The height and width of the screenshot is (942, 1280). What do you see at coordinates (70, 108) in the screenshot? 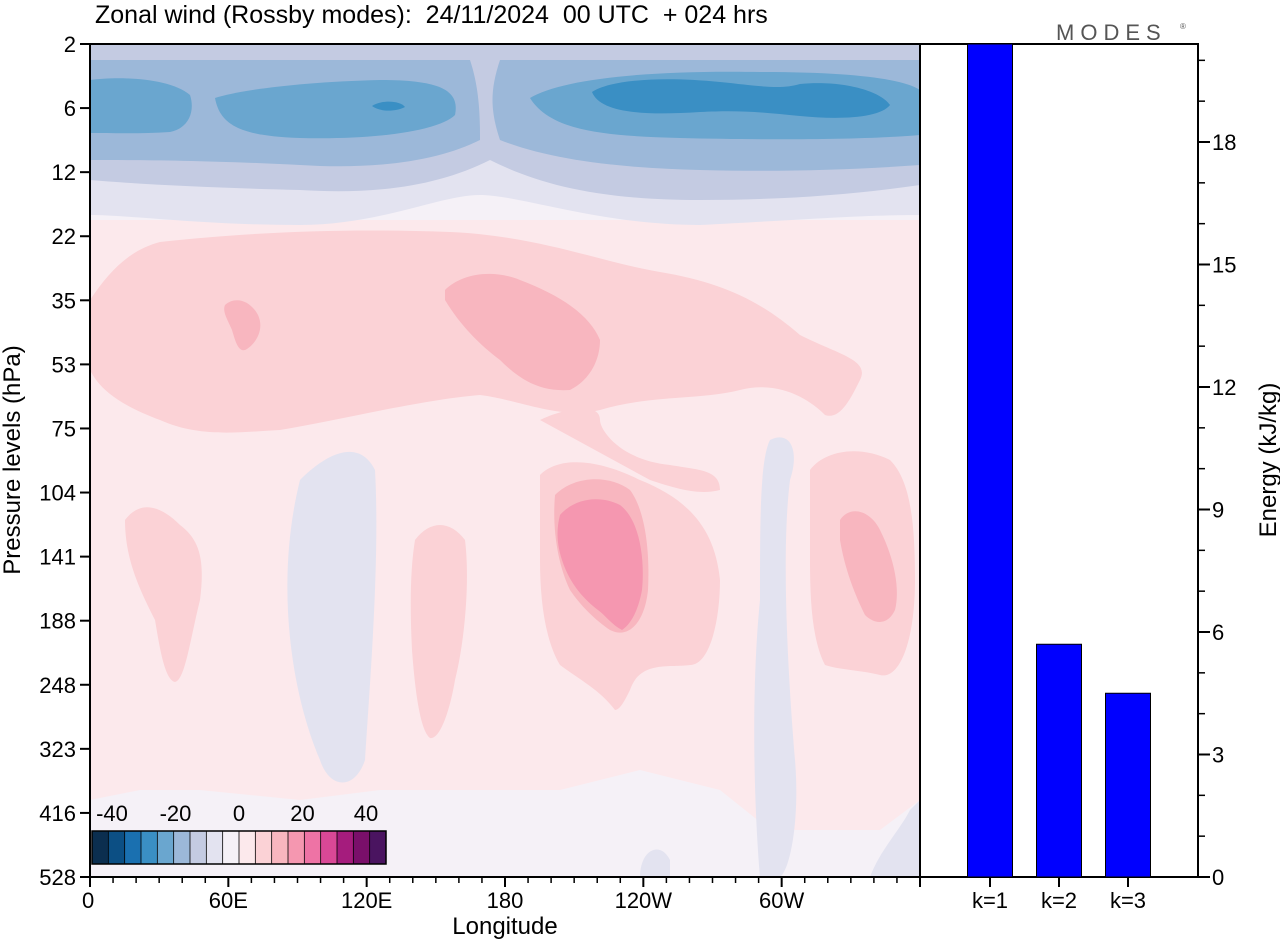
I see `y-tick-label: 6` at bounding box center [70, 108].